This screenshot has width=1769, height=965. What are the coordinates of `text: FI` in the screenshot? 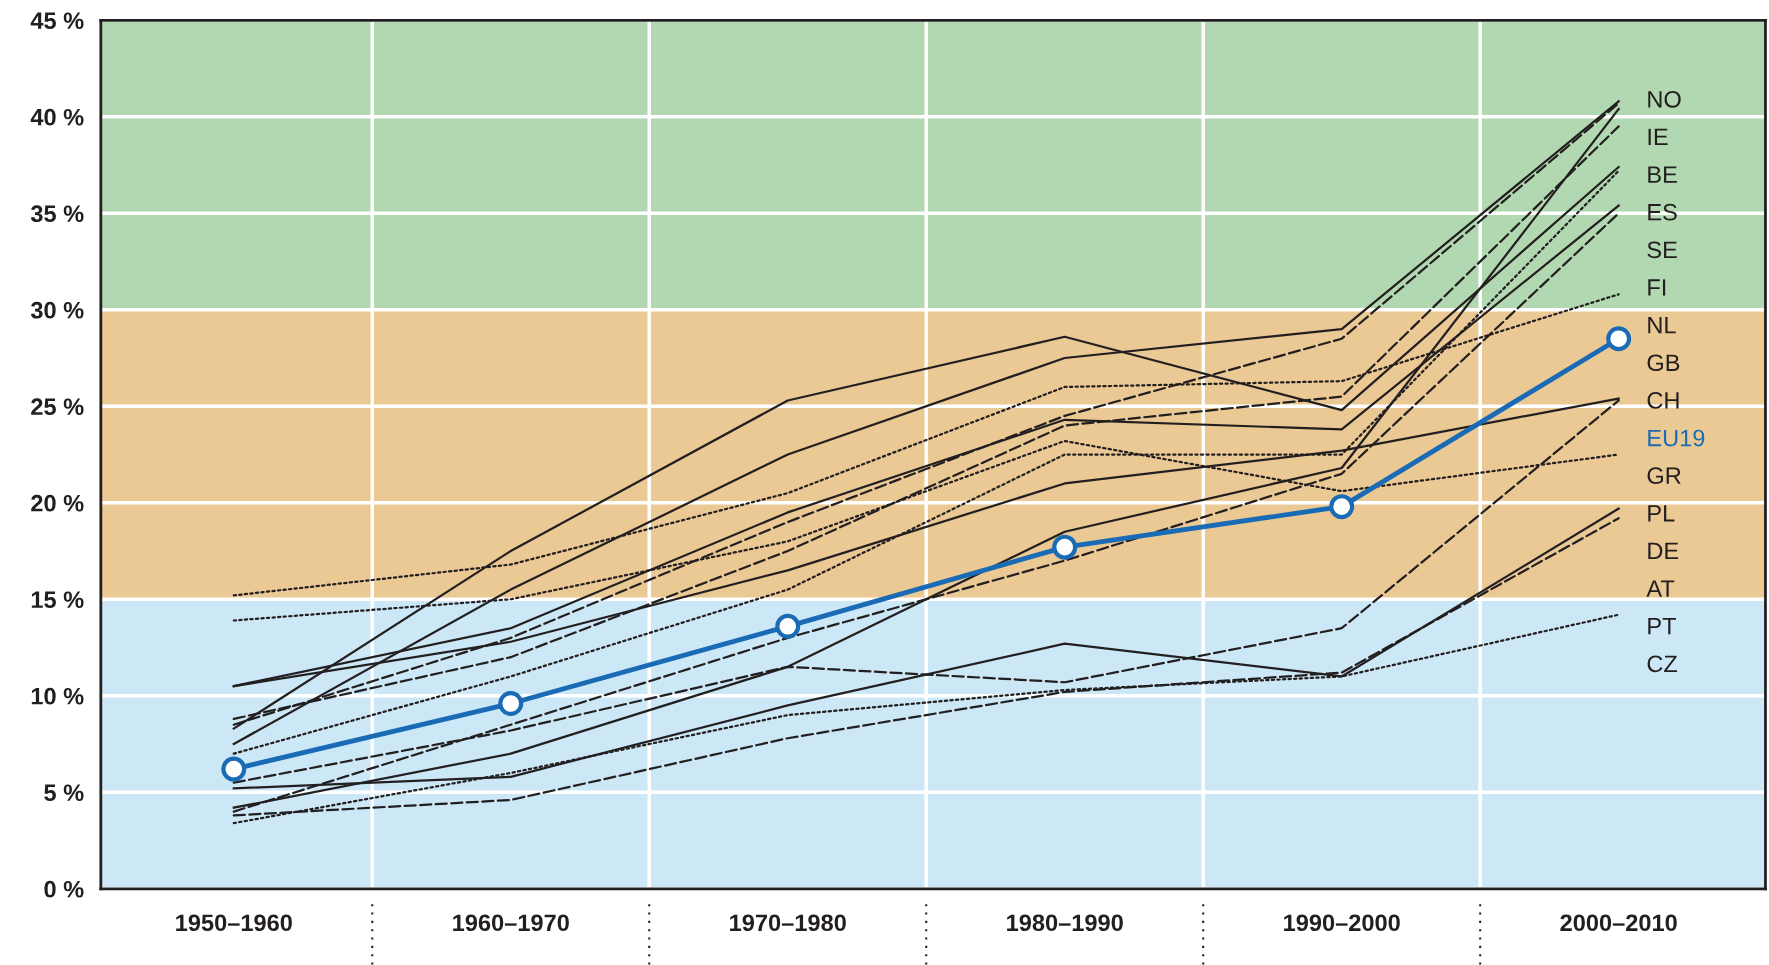 It's located at (1657, 287).